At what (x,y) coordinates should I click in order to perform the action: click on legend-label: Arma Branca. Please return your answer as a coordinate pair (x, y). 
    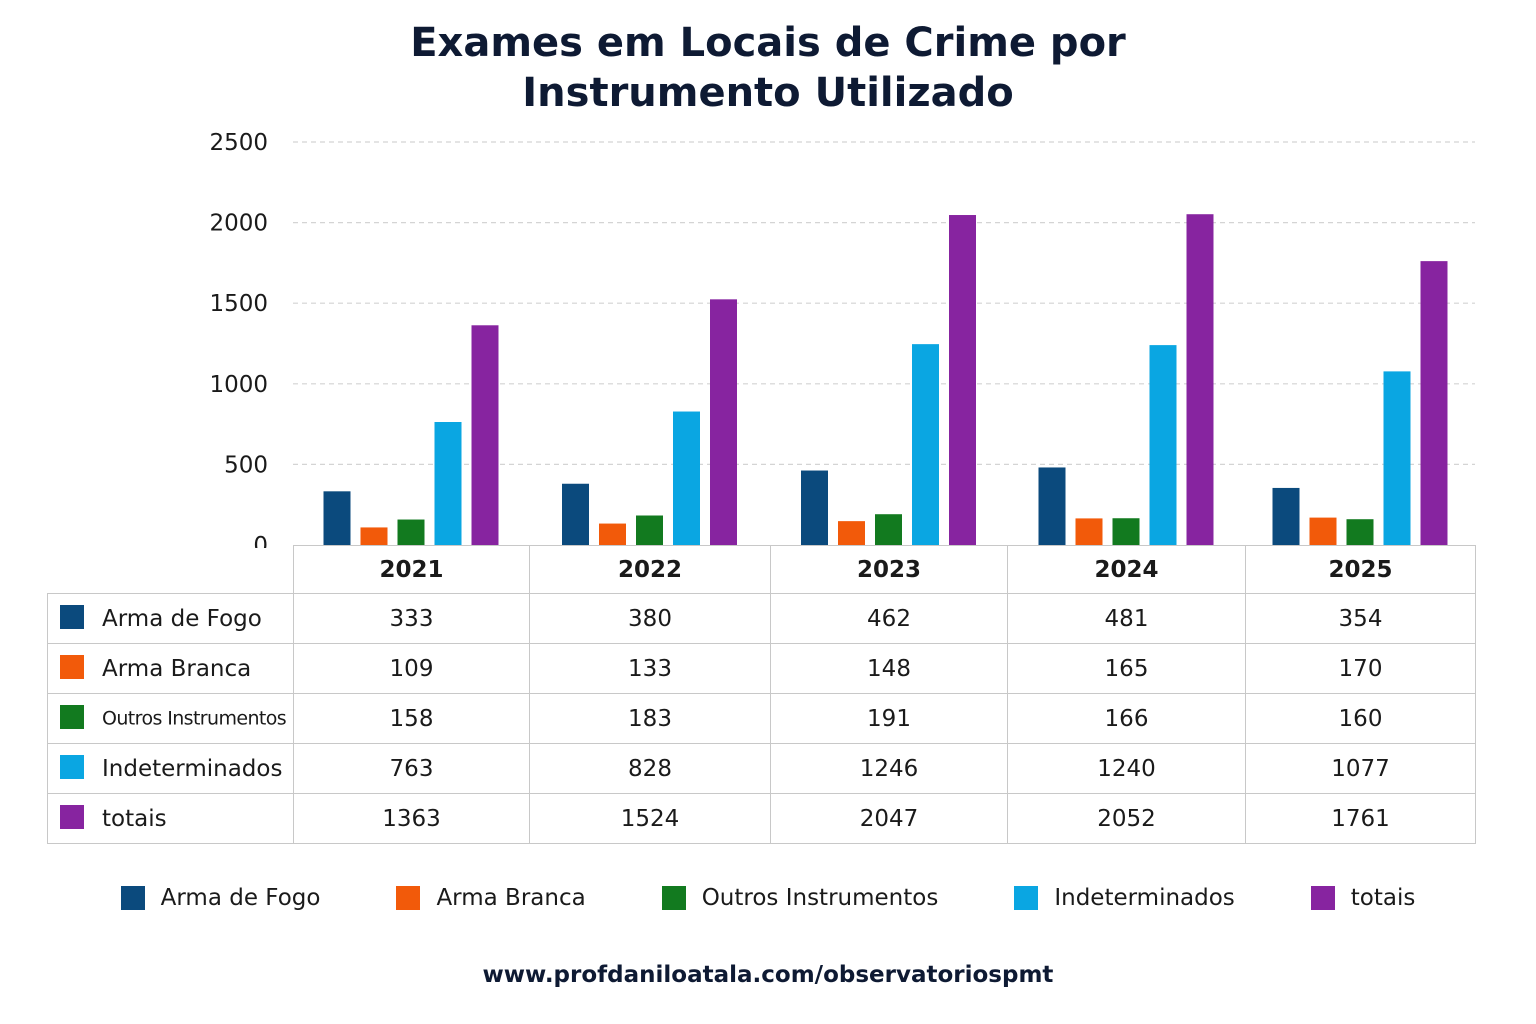
    Looking at the image, I should click on (511, 898).